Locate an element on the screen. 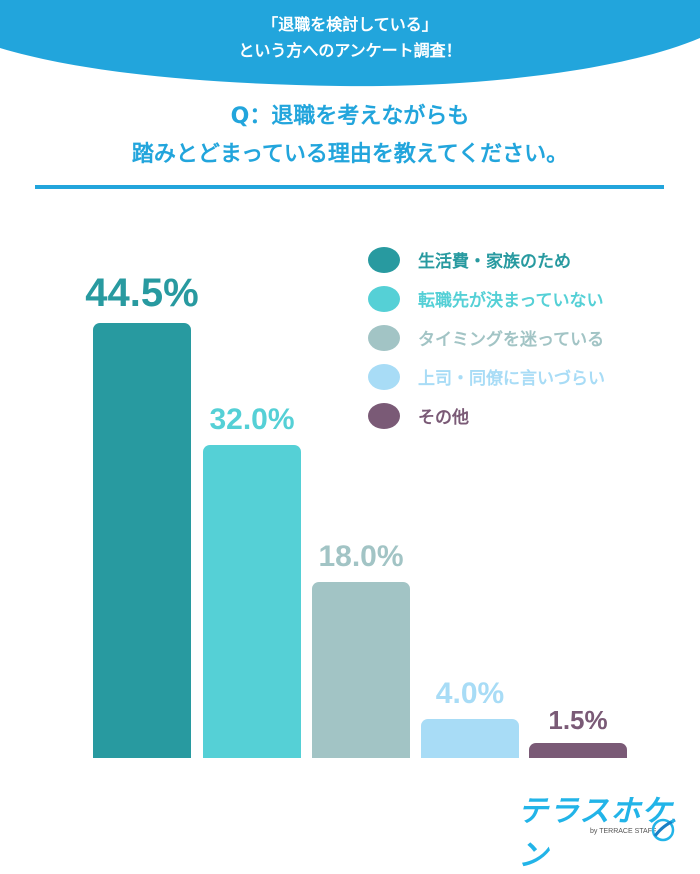 The height and width of the screenshot is (874, 700). legend-label: その他 is located at coordinates (443, 418).